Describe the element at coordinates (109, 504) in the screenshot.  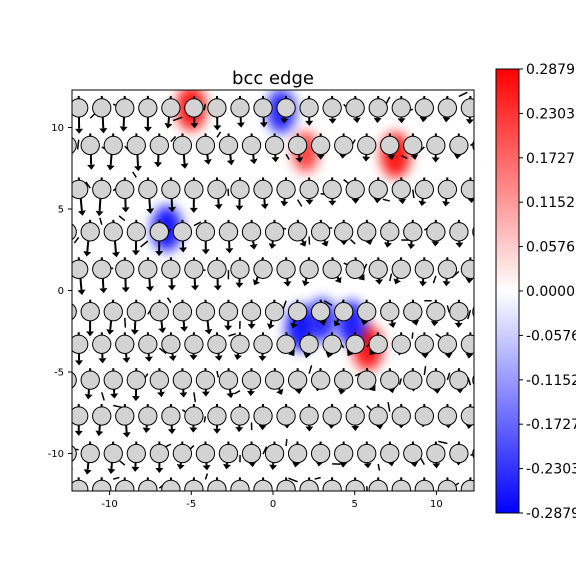
I see `x-tick-label: -10` at that location.